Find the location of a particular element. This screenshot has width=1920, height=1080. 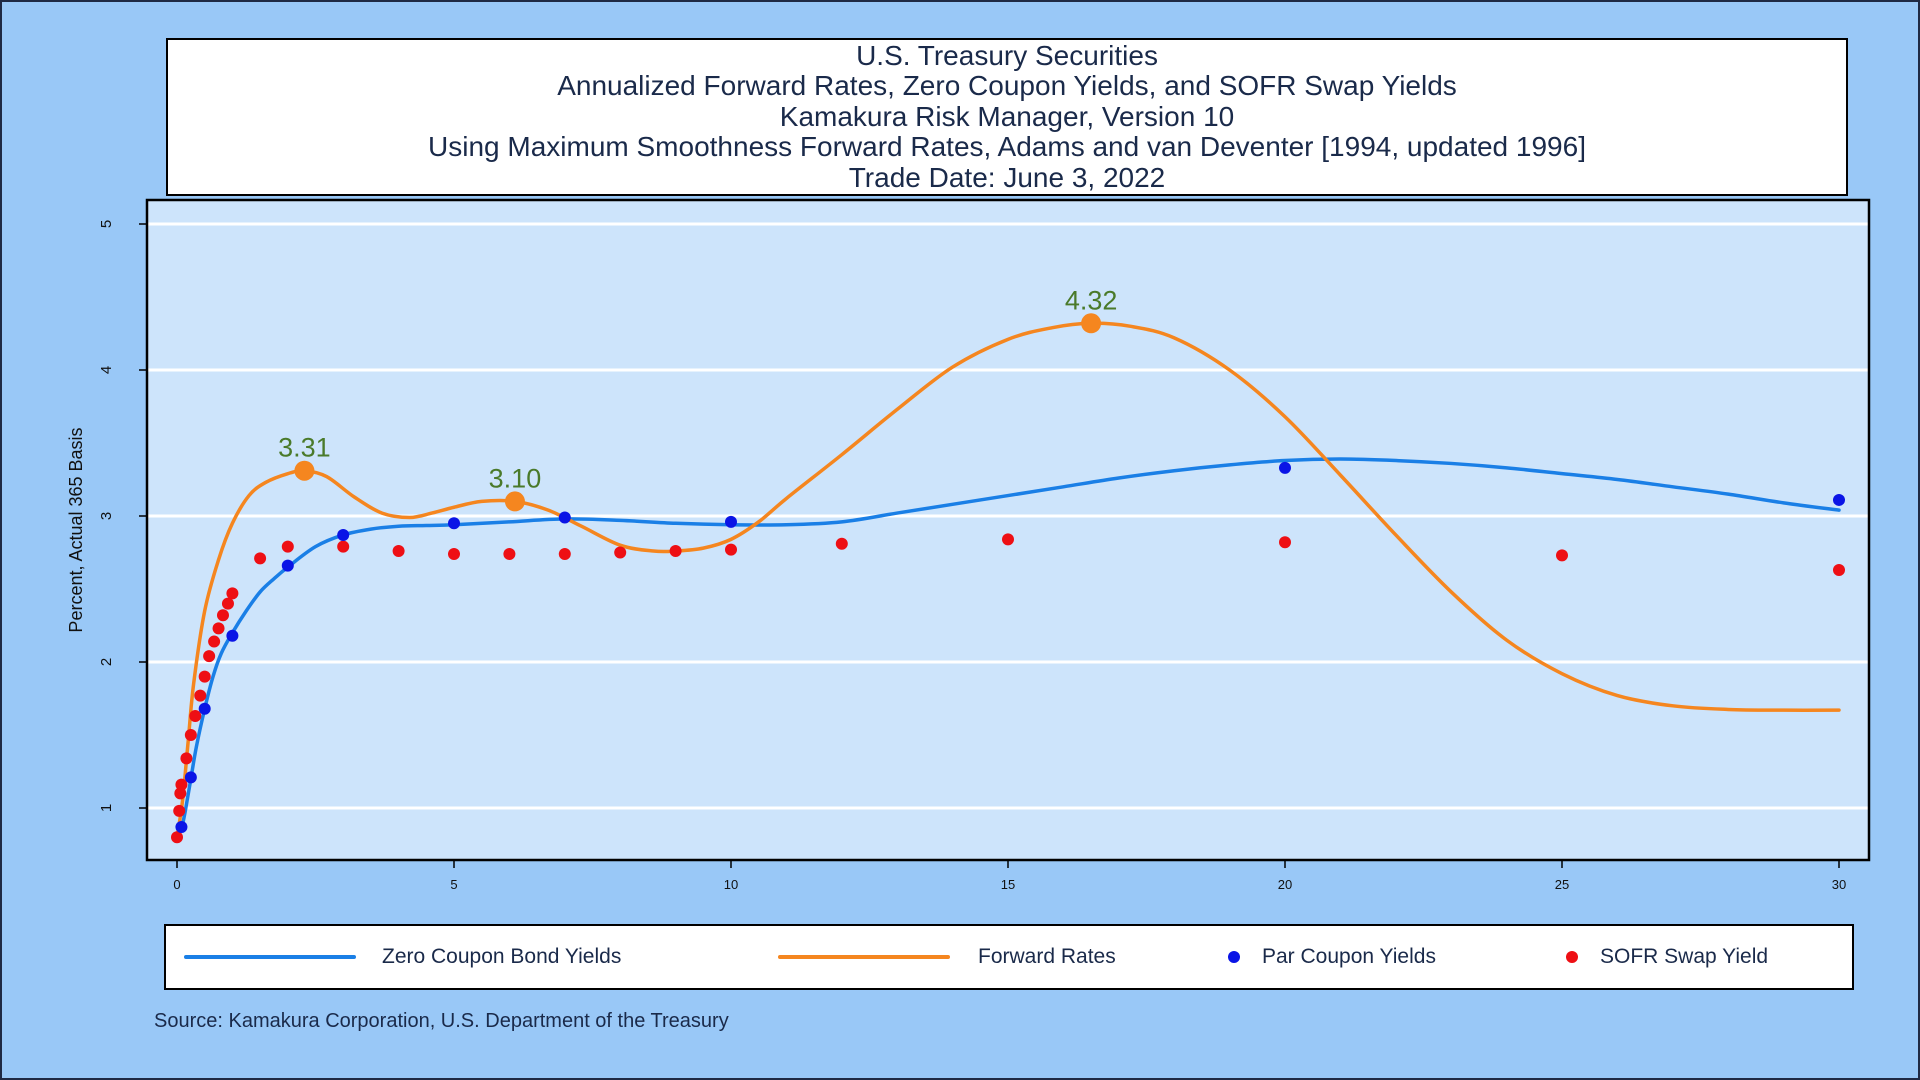

x-tick-label-25: 25 is located at coordinates (1562, 884).